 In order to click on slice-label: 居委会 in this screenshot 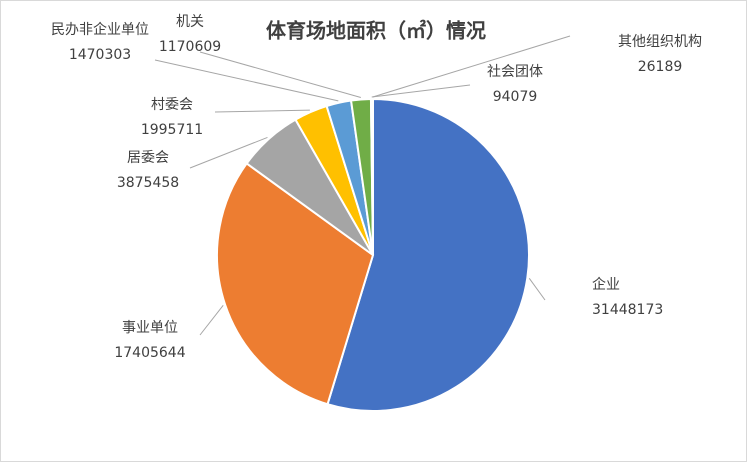, I will do `click(148, 158)`.